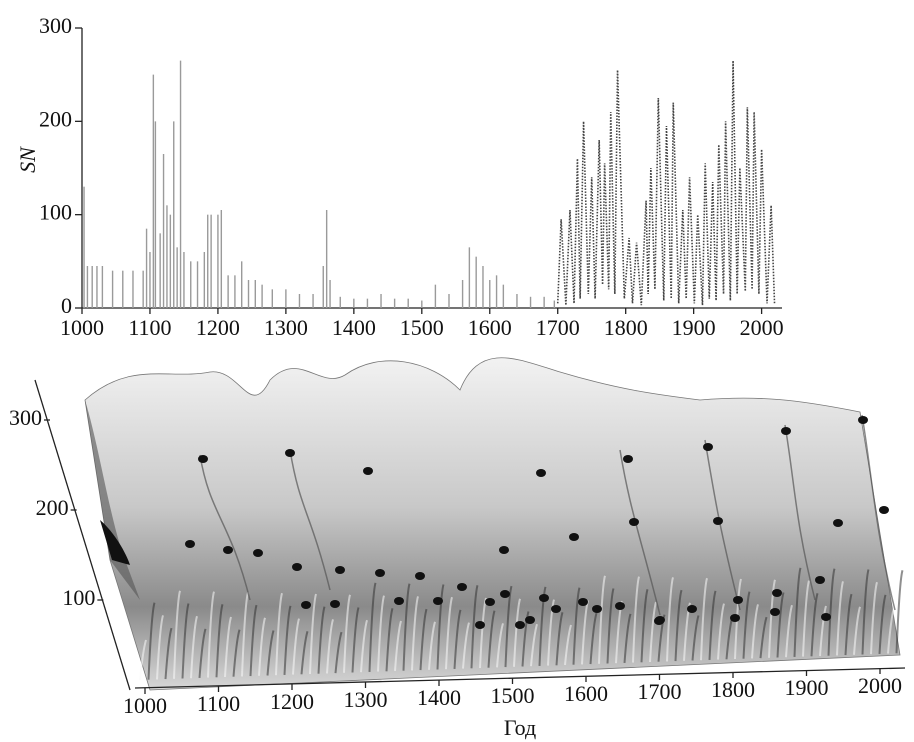  What do you see at coordinates (115, 542) in the screenshot?
I see `surface-shade` at bounding box center [115, 542].